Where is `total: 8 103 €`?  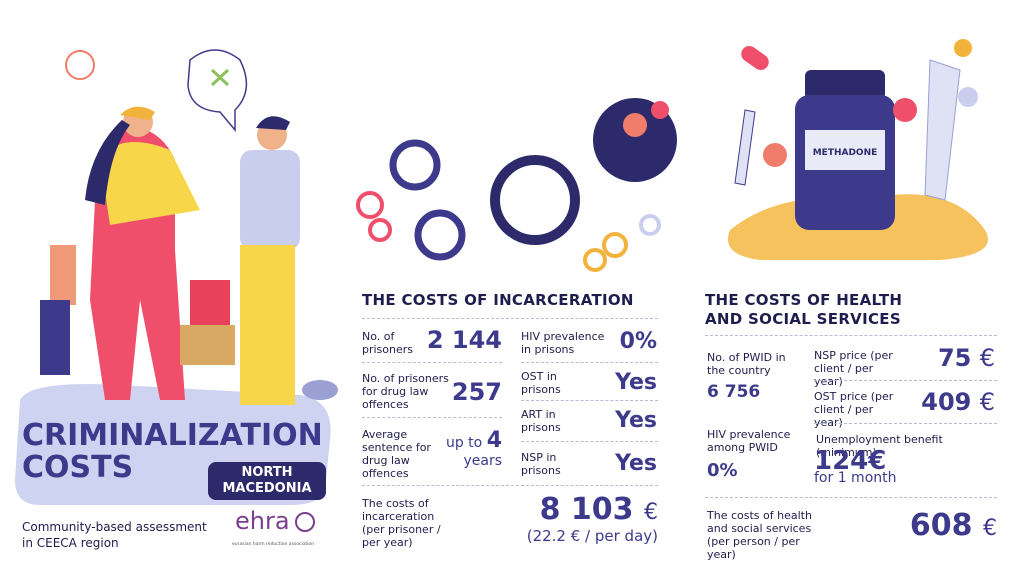
total: 8 103 € is located at coordinates (569, 509).